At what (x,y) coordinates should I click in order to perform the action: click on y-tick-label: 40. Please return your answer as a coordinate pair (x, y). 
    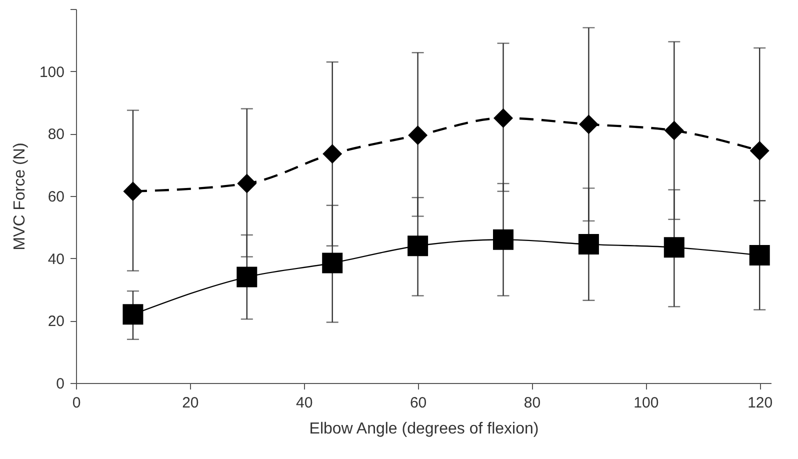
    Looking at the image, I should click on (56, 259).